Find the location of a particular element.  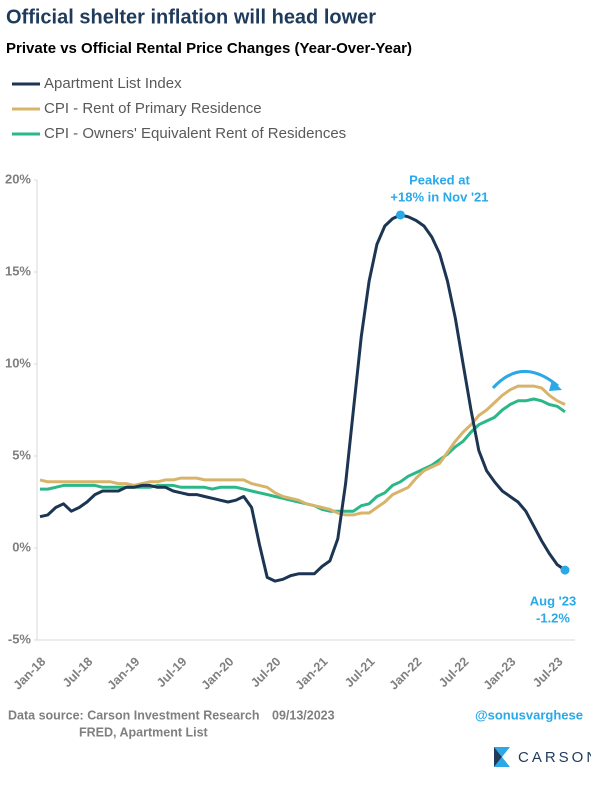

arrow-head is located at coordinates (555, 385).